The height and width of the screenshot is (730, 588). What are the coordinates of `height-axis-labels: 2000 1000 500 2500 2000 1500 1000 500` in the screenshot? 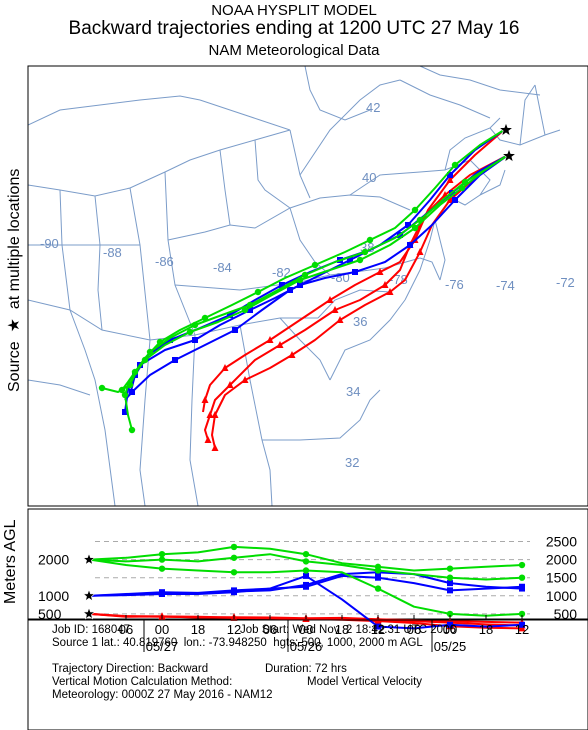 It's located at (307, 578).